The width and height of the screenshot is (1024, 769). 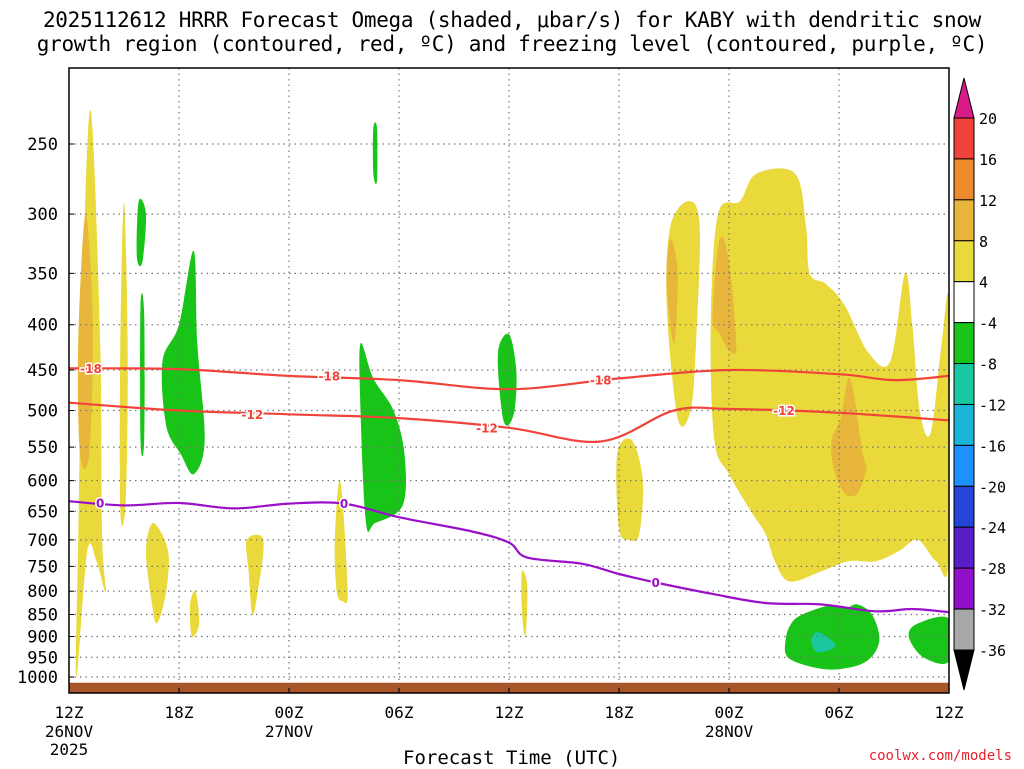 What do you see at coordinates (983, 283) in the screenshot?
I see `colorbar-label-4: 4` at bounding box center [983, 283].